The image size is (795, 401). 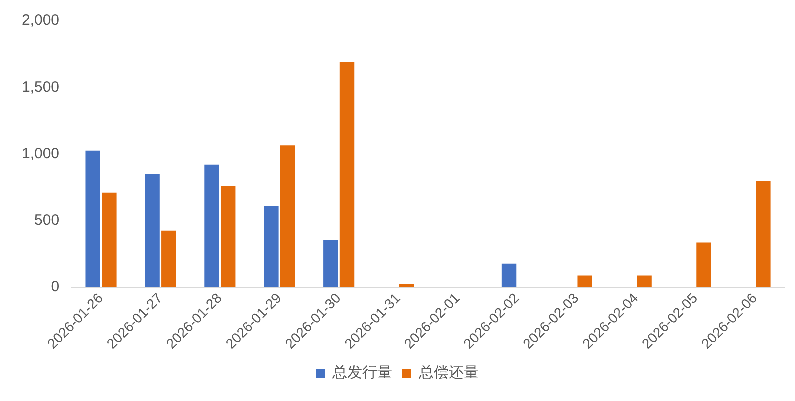 I want to click on y-tick-label: 1,000, so click(x=41, y=153).